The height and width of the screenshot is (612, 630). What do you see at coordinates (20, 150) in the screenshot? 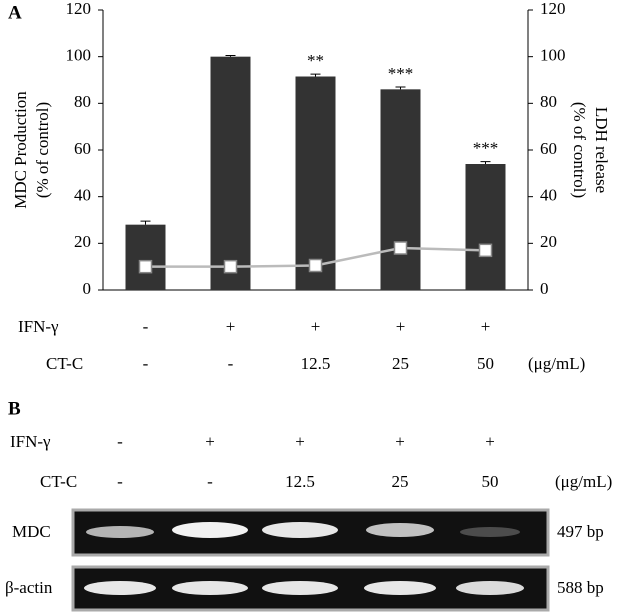
I see `y-axis-label: MDC Production` at bounding box center [20, 150].